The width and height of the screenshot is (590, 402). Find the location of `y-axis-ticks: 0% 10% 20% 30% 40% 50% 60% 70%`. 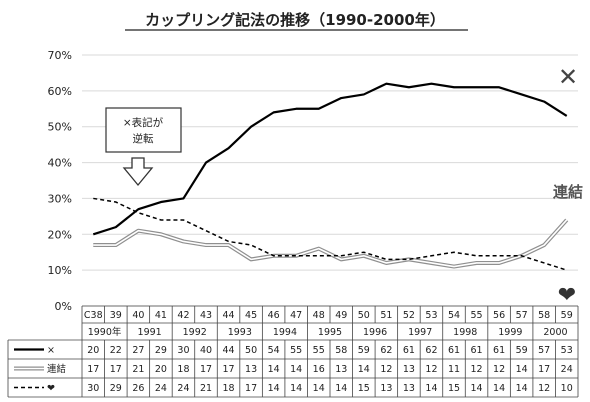

y-axis-ticks: 0% 10% 20% 30% 40% 50% 60% 70% is located at coordinates (60, 181).